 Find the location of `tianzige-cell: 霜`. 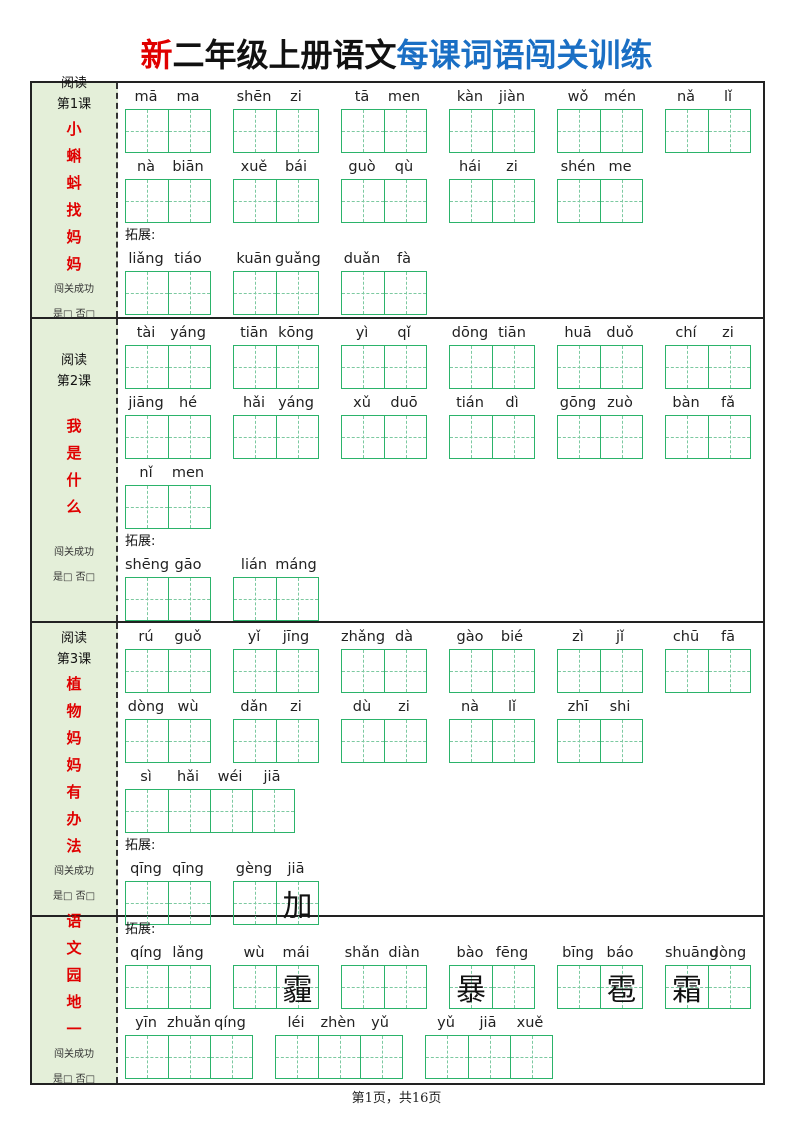

tianzige-cell: 霜 is located at coordinates (687, 987).